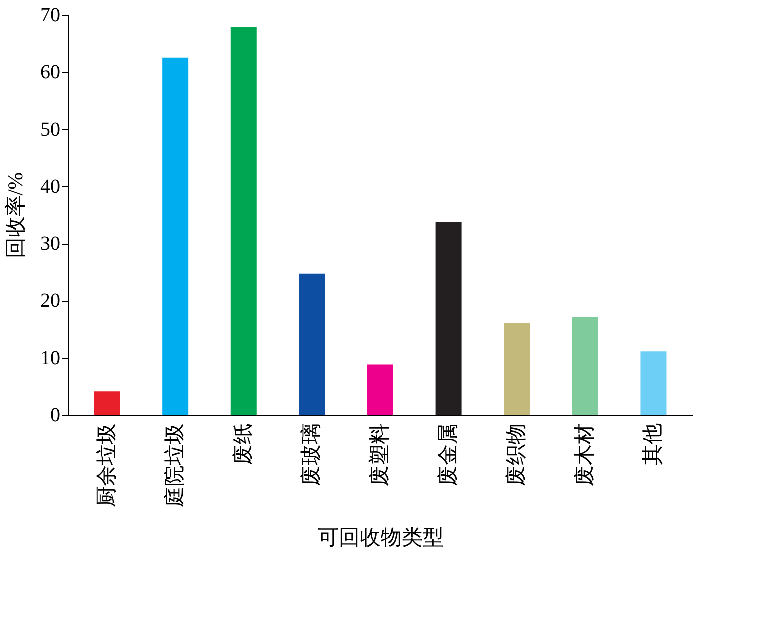 Image resolution: width=762 pixels, height=621 pixels. Describe the element at coordinates (516, 455) in the screenshot. I see `x-tick-label: 废织物` at that location.